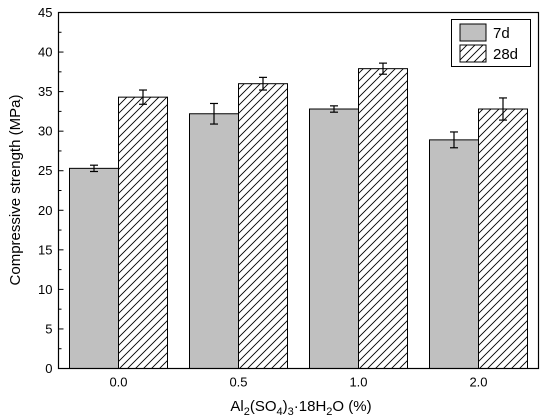  I want to click on bar-7d-0.5, so click(214, 241).